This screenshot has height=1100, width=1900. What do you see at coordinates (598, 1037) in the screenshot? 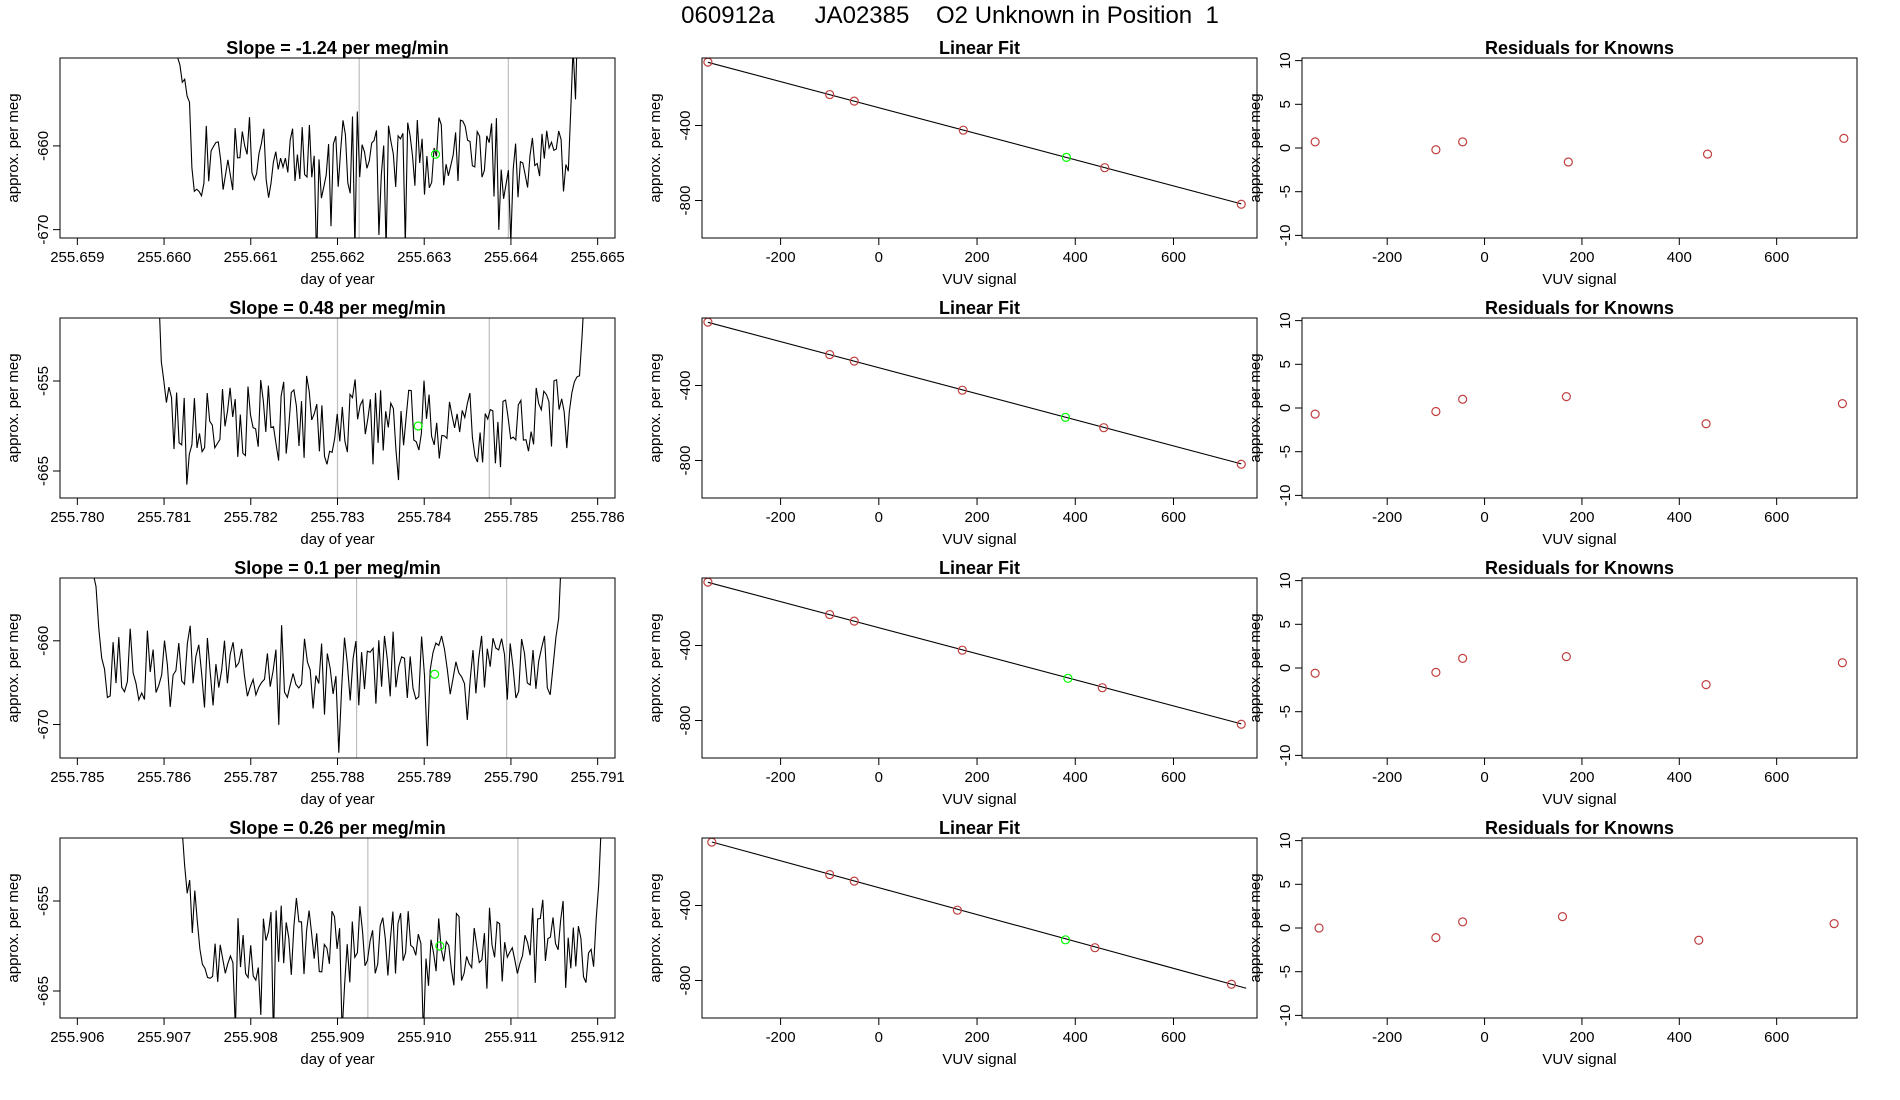
I see `x-tick-label: 255.912` at bounding box center [598, 1037].